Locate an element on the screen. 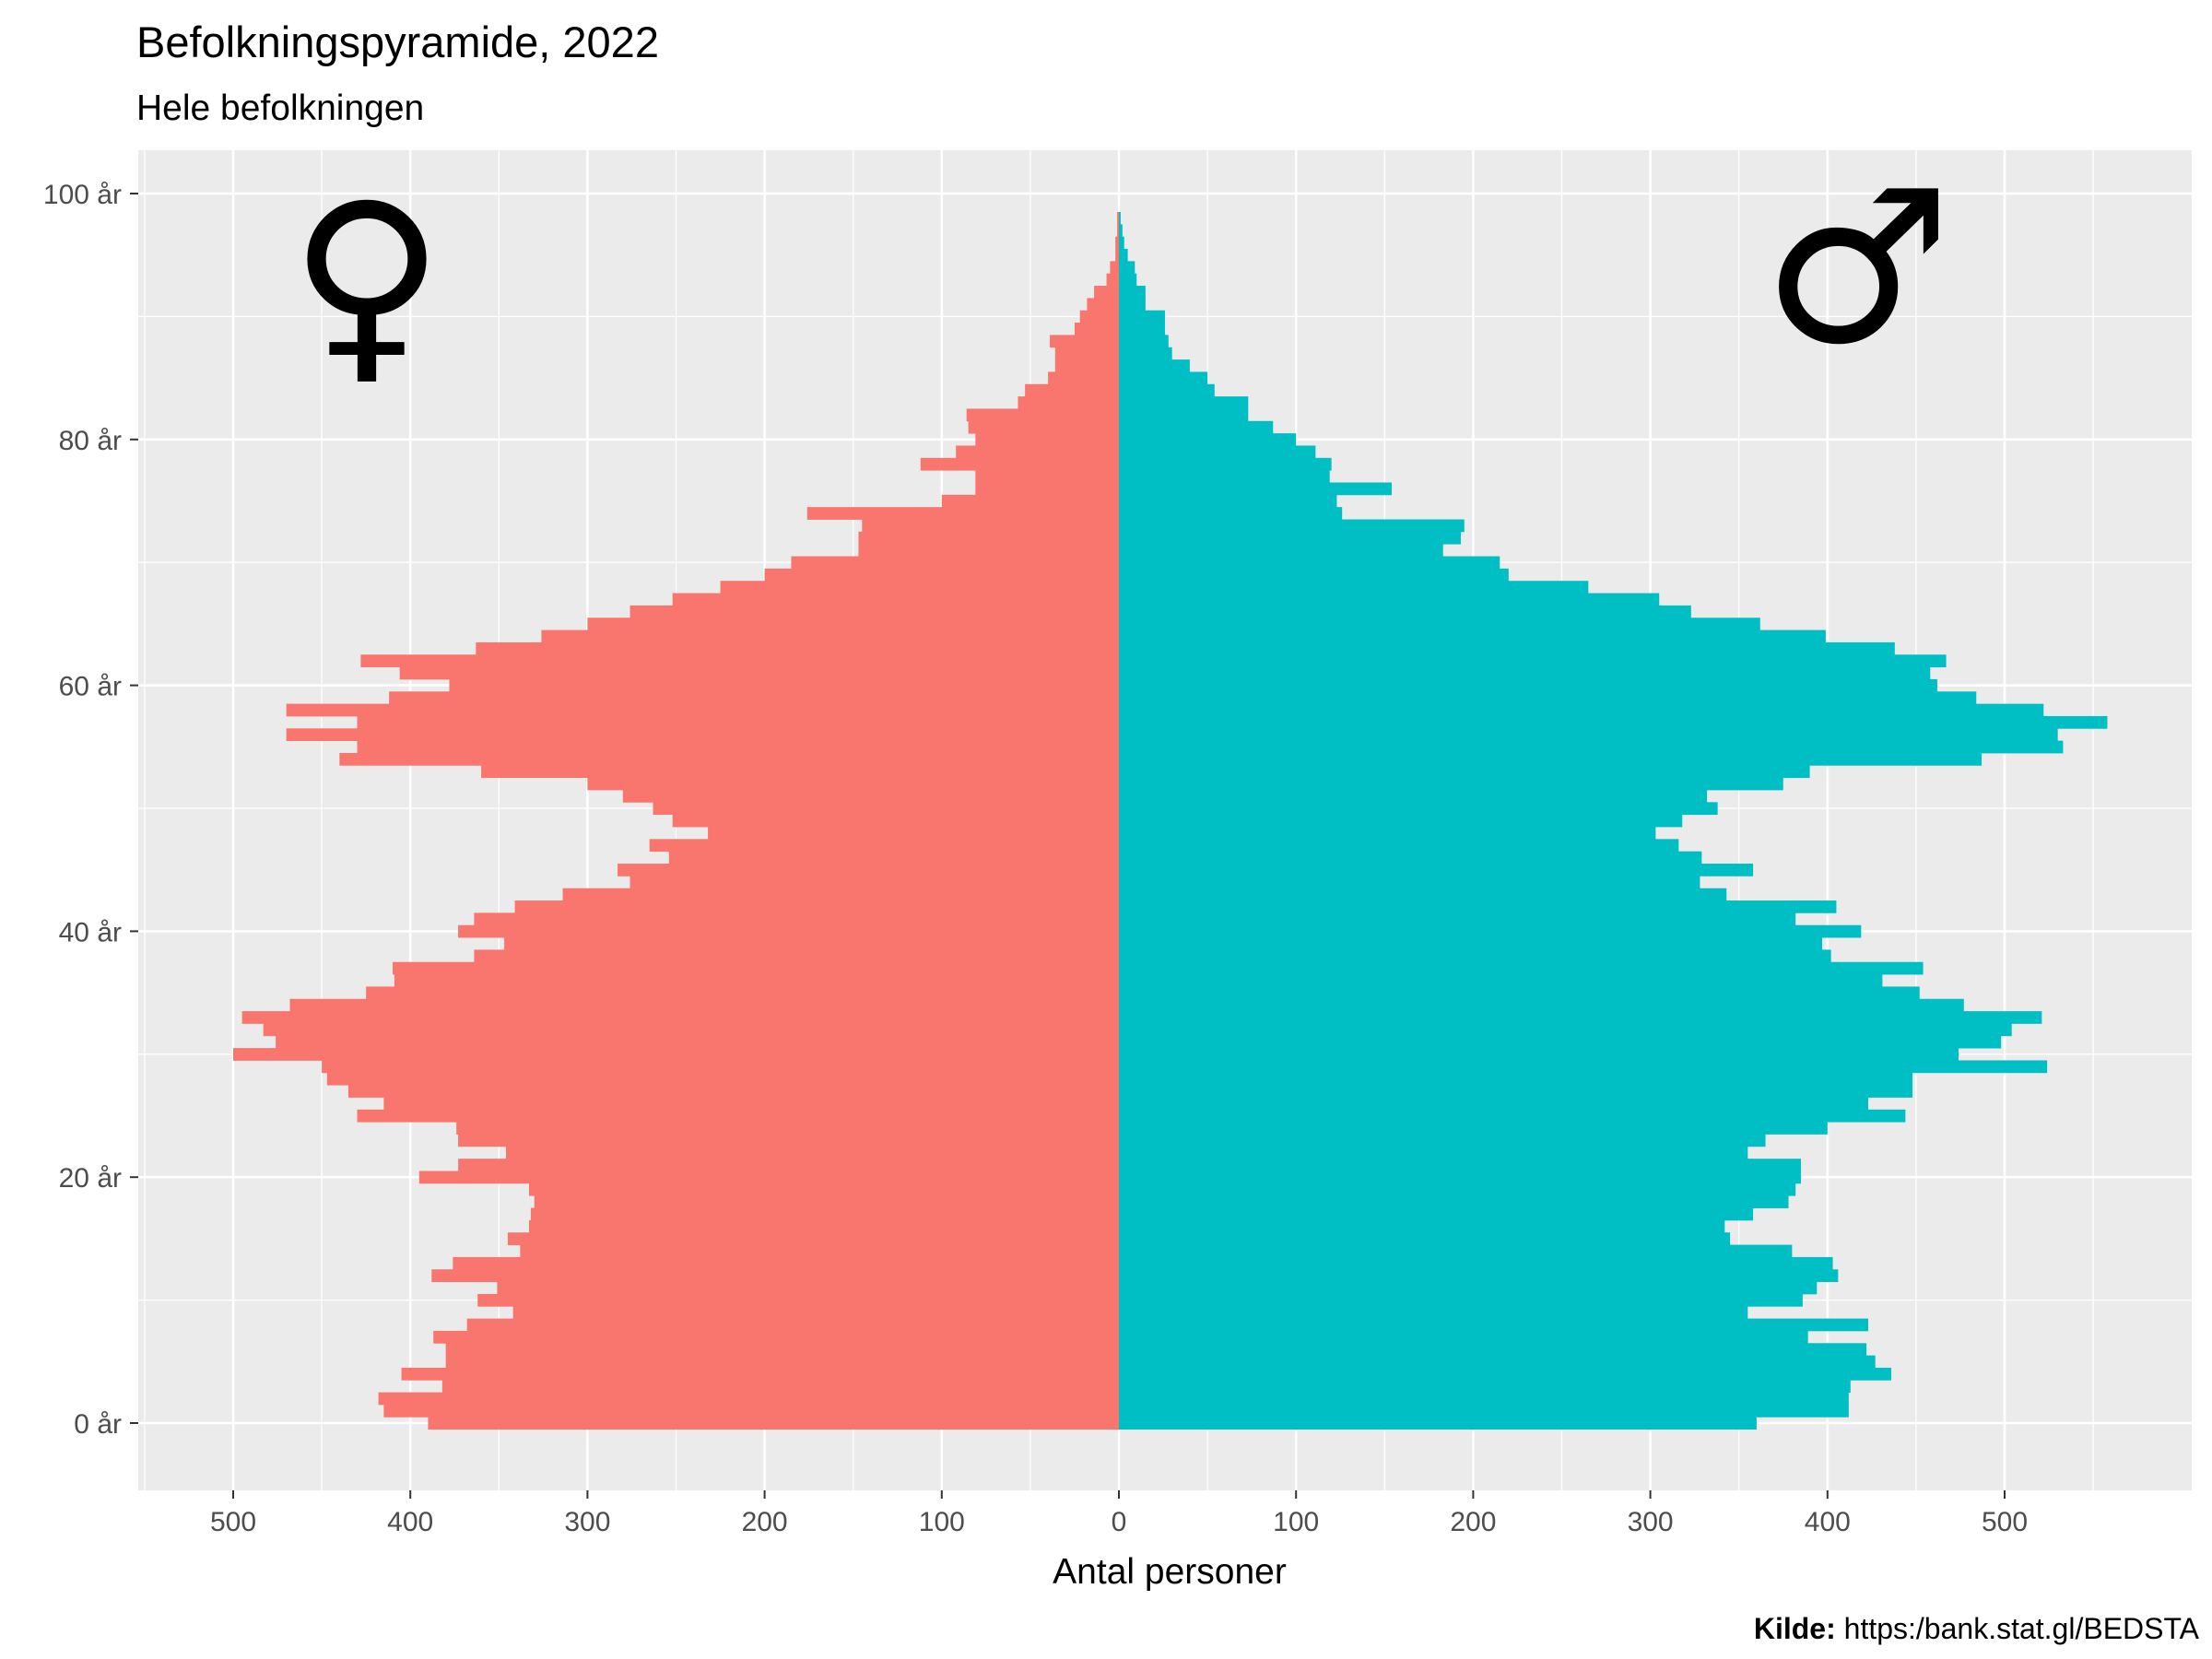 The height and width of the screenshot is (1659, 2212). x-tick-label: 0 is located at coordinates (1119, 1522).